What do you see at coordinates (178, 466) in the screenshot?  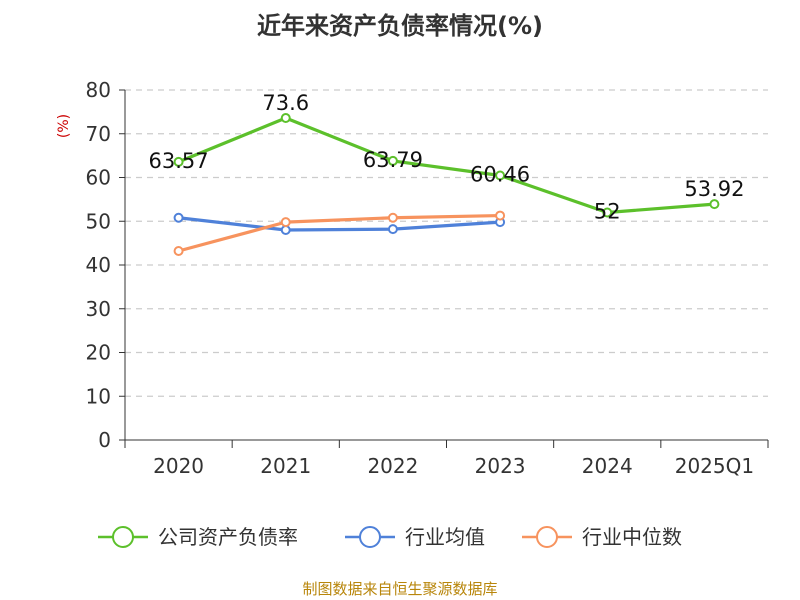 I see `x-tick-label: 2020` at bounding box center [178, 466].